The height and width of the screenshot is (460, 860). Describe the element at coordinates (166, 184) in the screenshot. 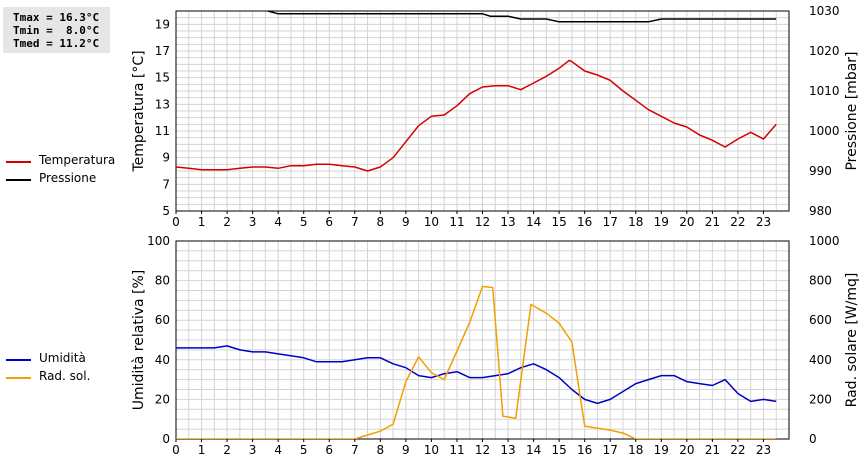

I see `y-tick-label: 7` at that location.